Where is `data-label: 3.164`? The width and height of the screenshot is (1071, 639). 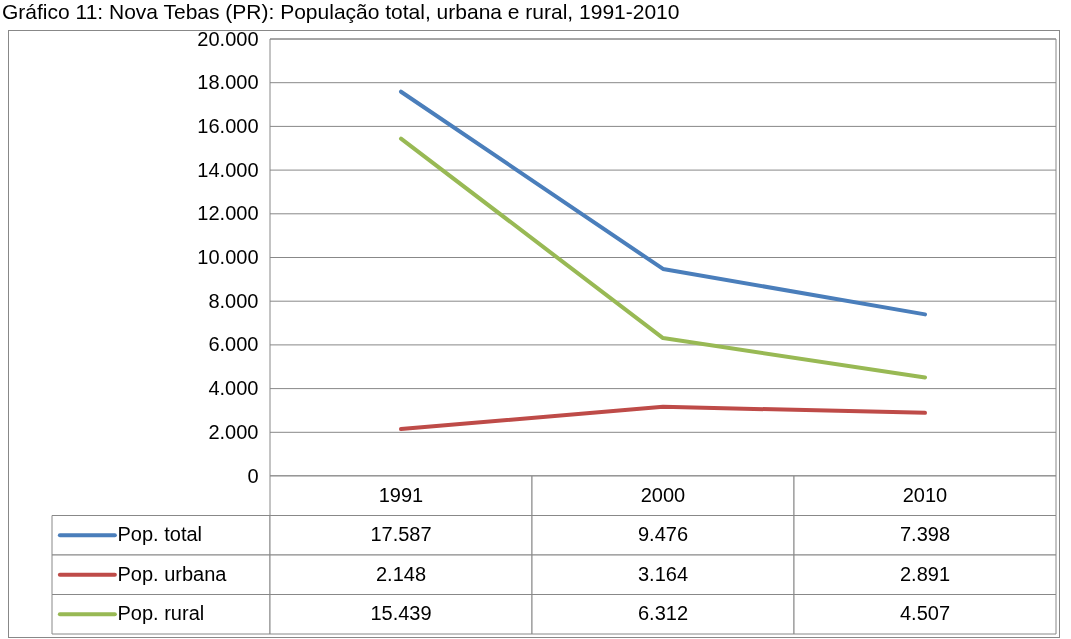
data-label: 3.164 is located at coordinates (663, 573).